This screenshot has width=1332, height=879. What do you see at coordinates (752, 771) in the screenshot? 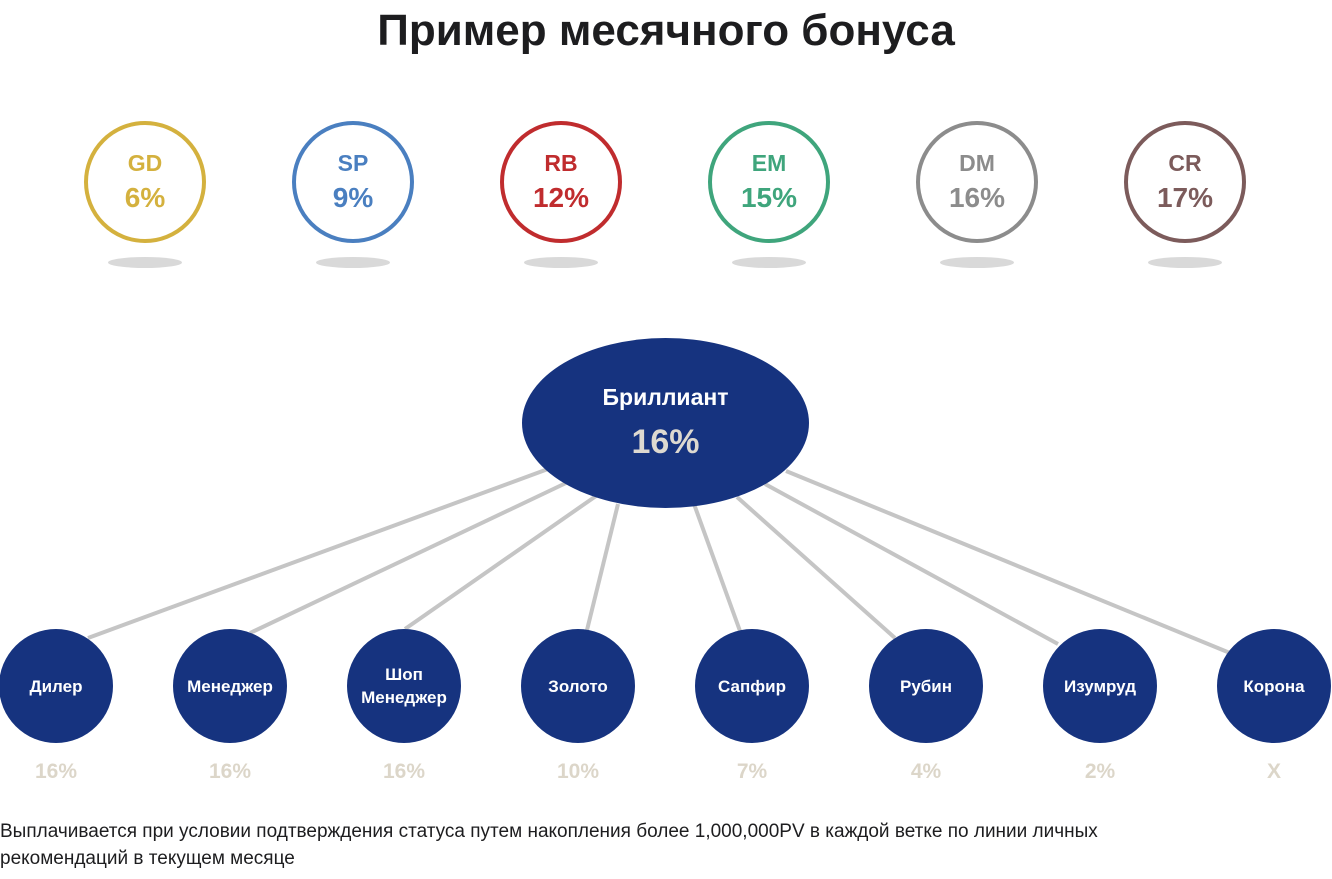
I see `rank-percent: 7%` at bounding box center [752, 771].